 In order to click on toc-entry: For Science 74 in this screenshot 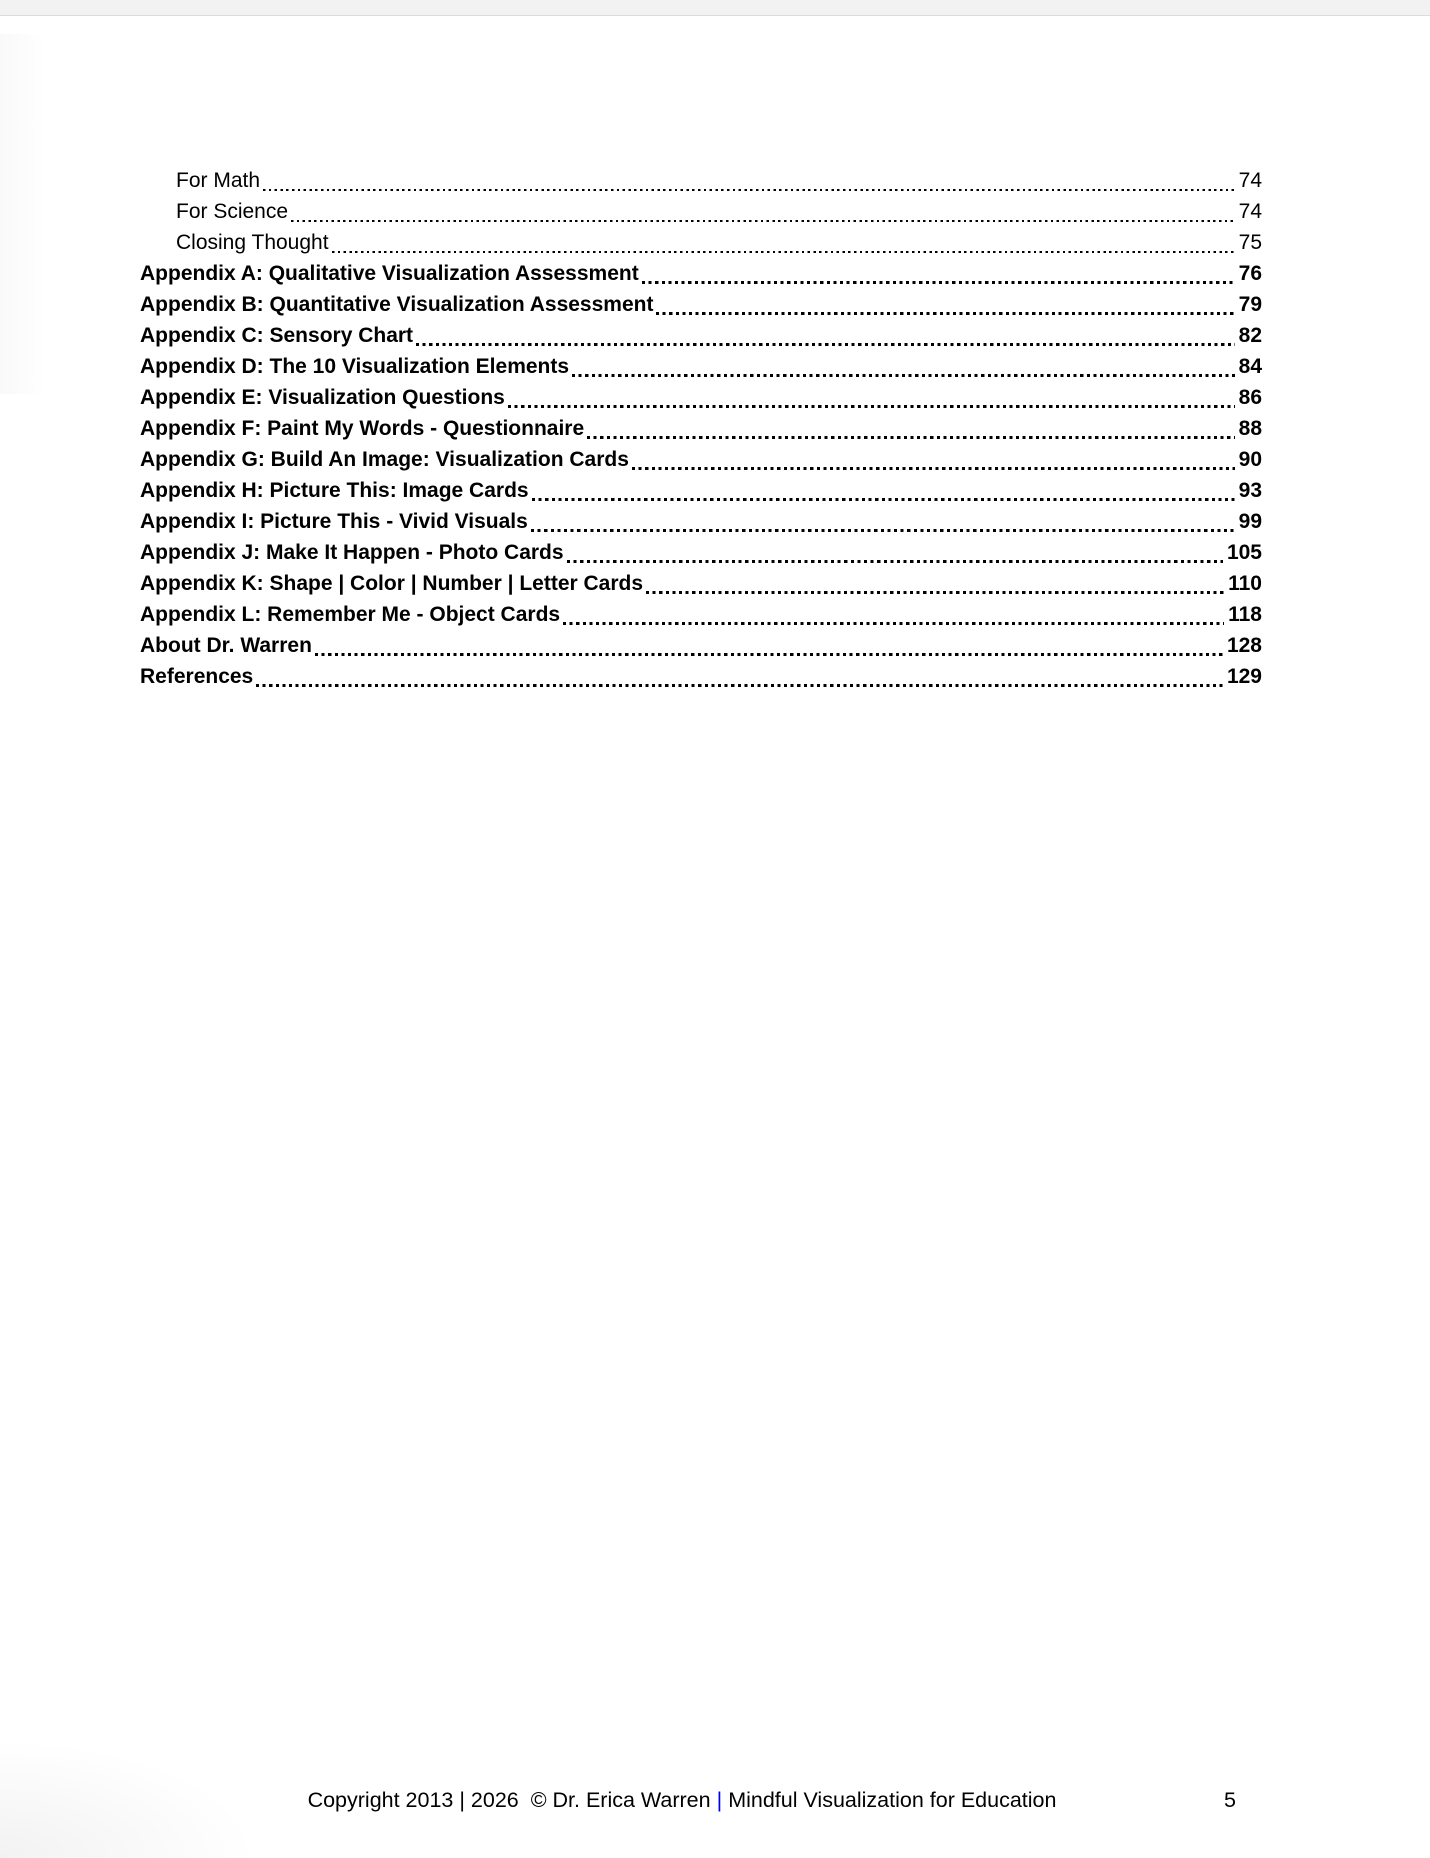, I will do `click(701, 211)`.